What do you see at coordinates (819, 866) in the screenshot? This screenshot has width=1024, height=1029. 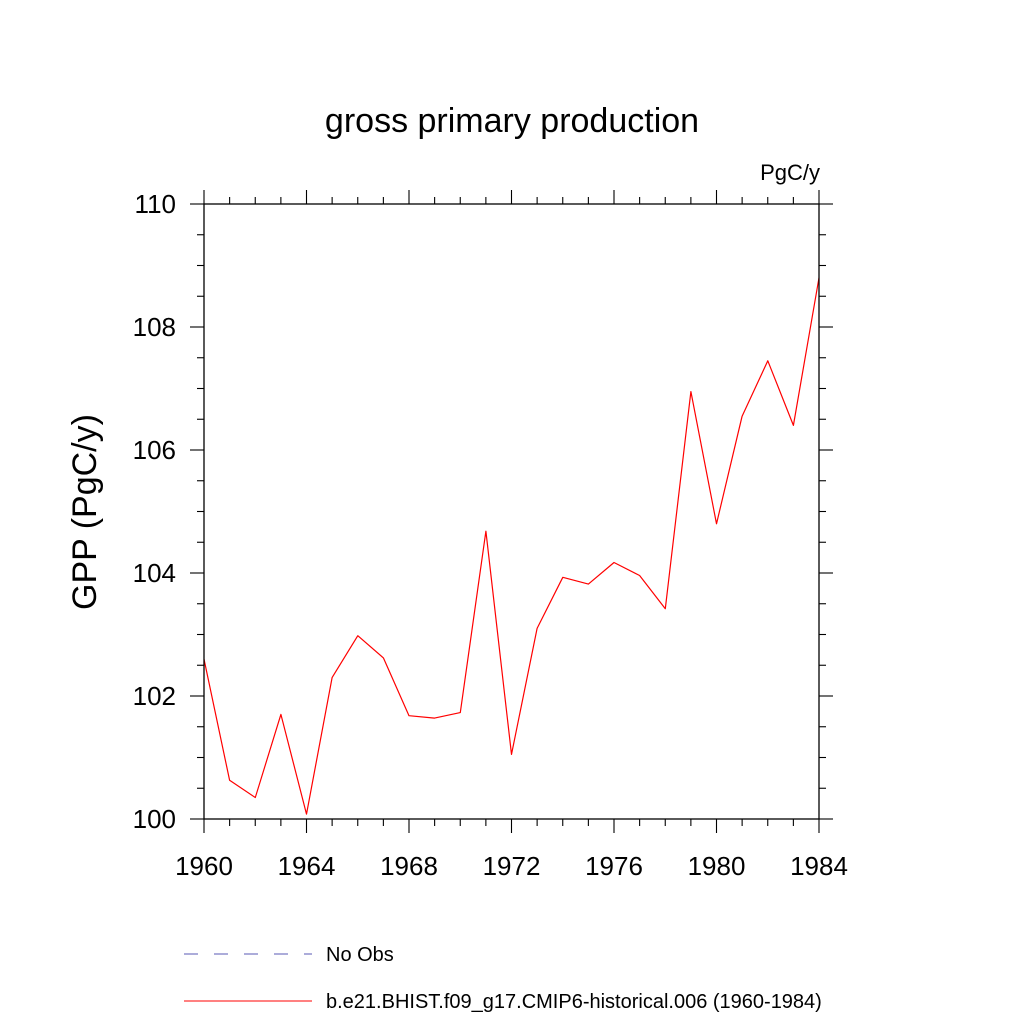 I see `x-tick-label: 1984` at bounding box center [819, 866].